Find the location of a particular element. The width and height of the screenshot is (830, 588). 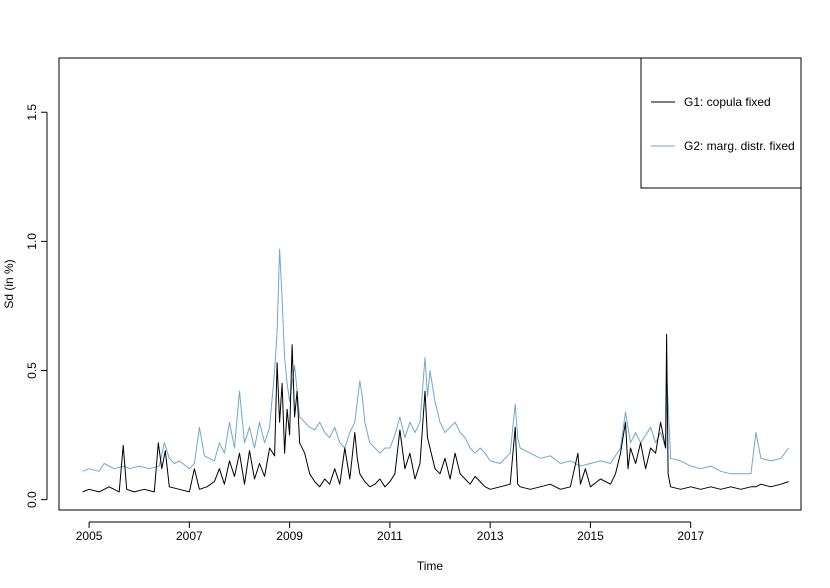

x-tick-label: 2015 is located at coordinates (590, 536).